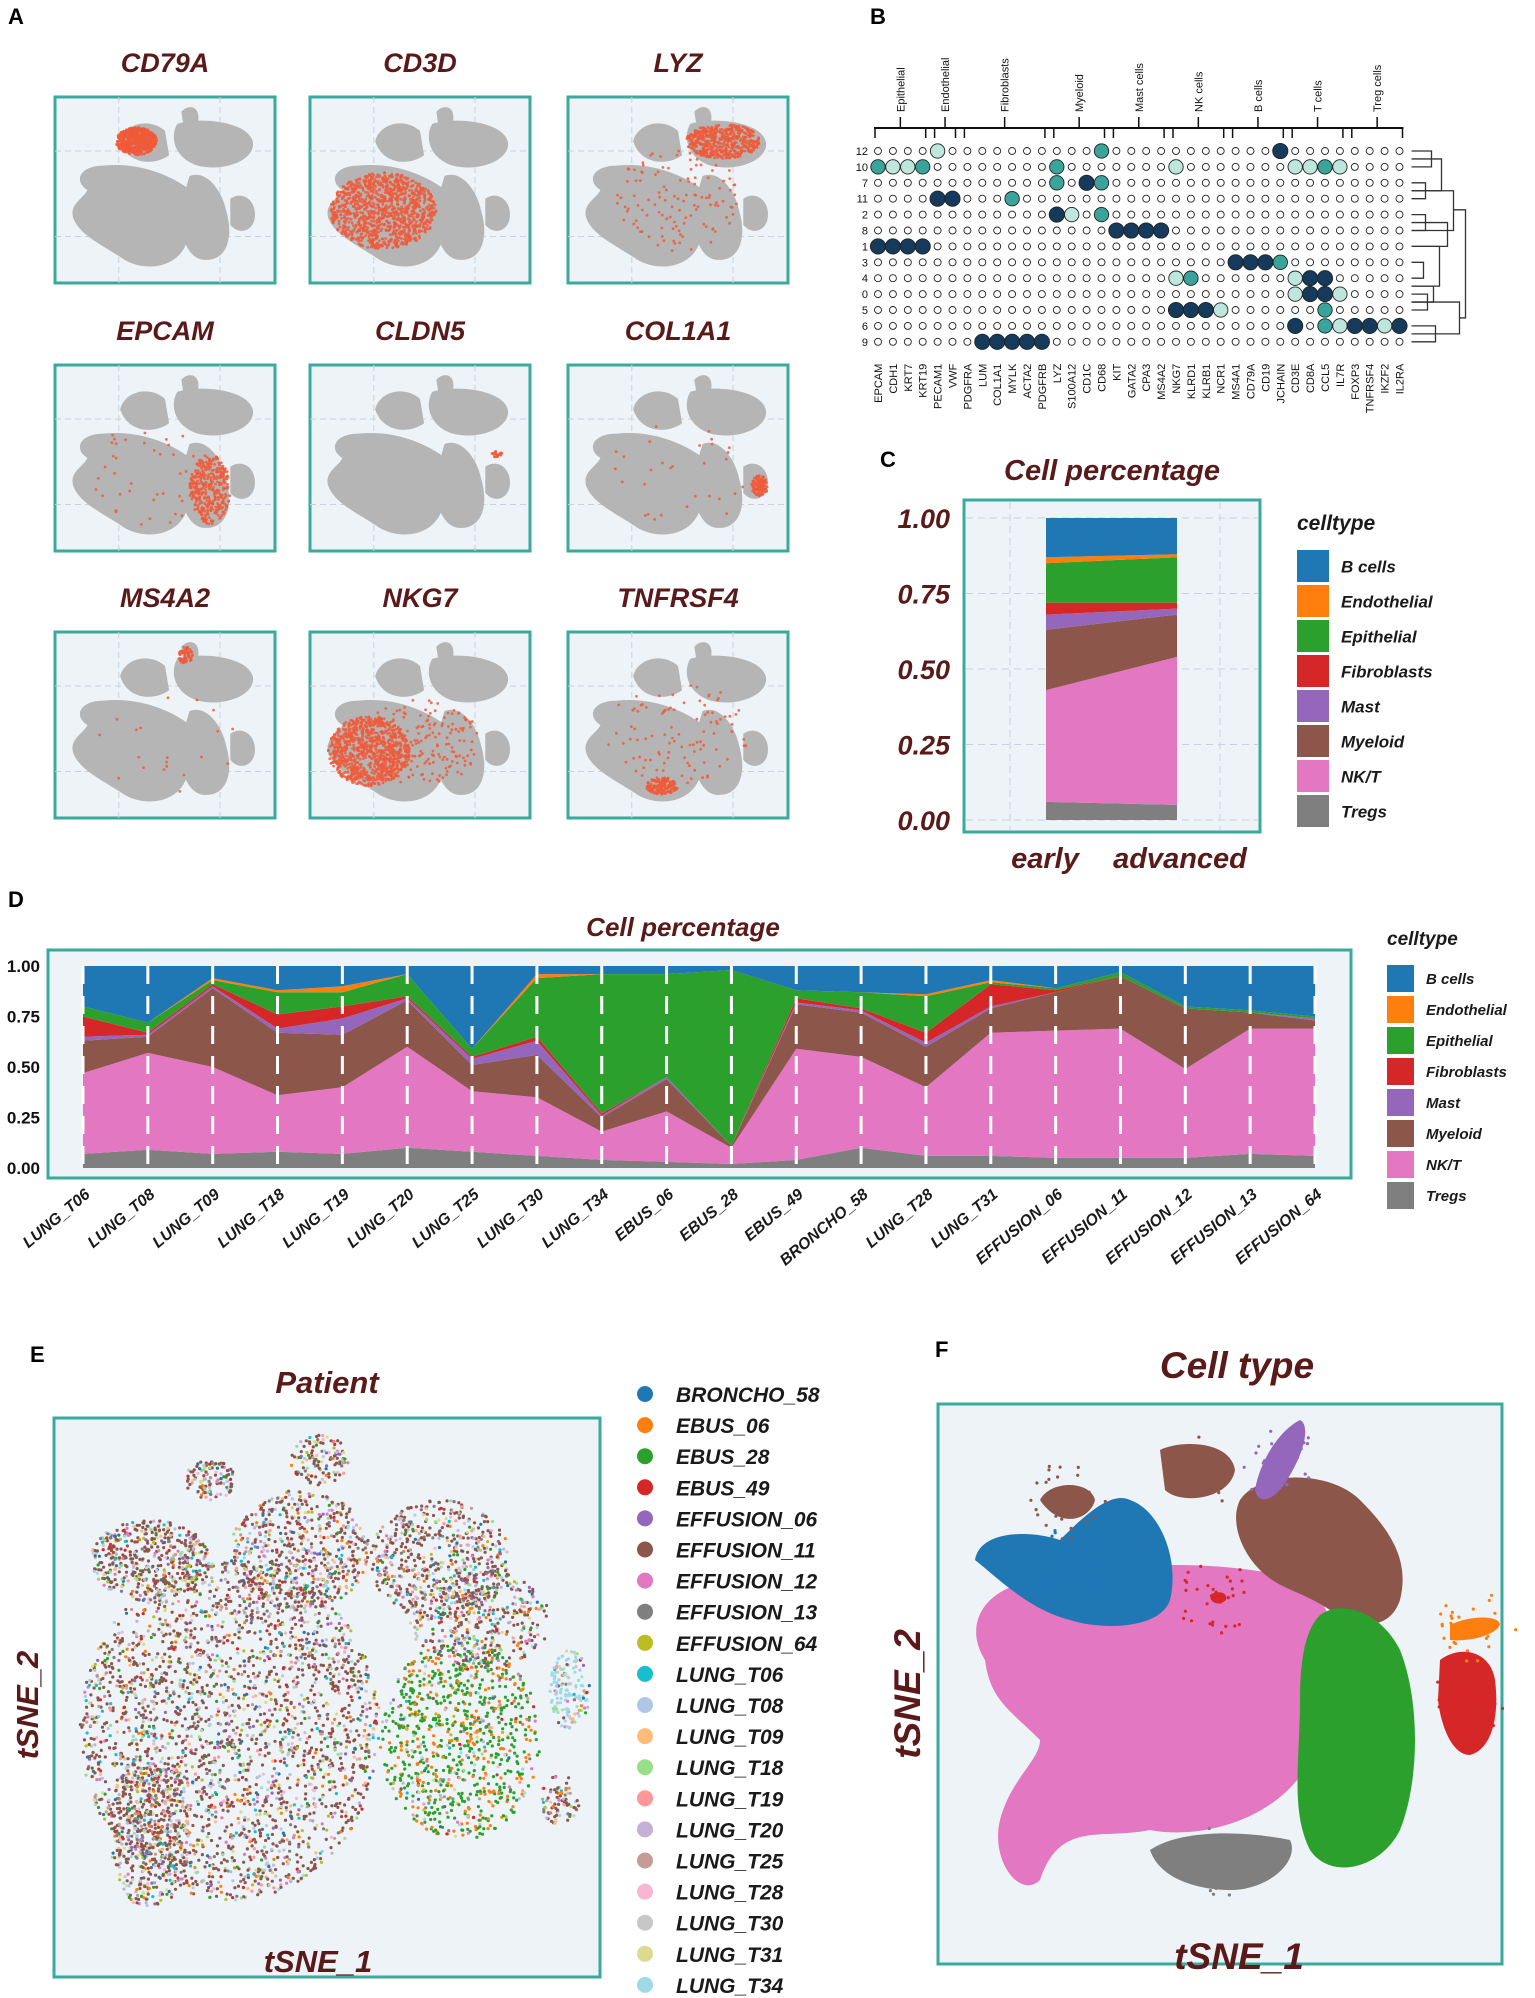  I want to click on dot-4-COL1A1, so click(997, 278).